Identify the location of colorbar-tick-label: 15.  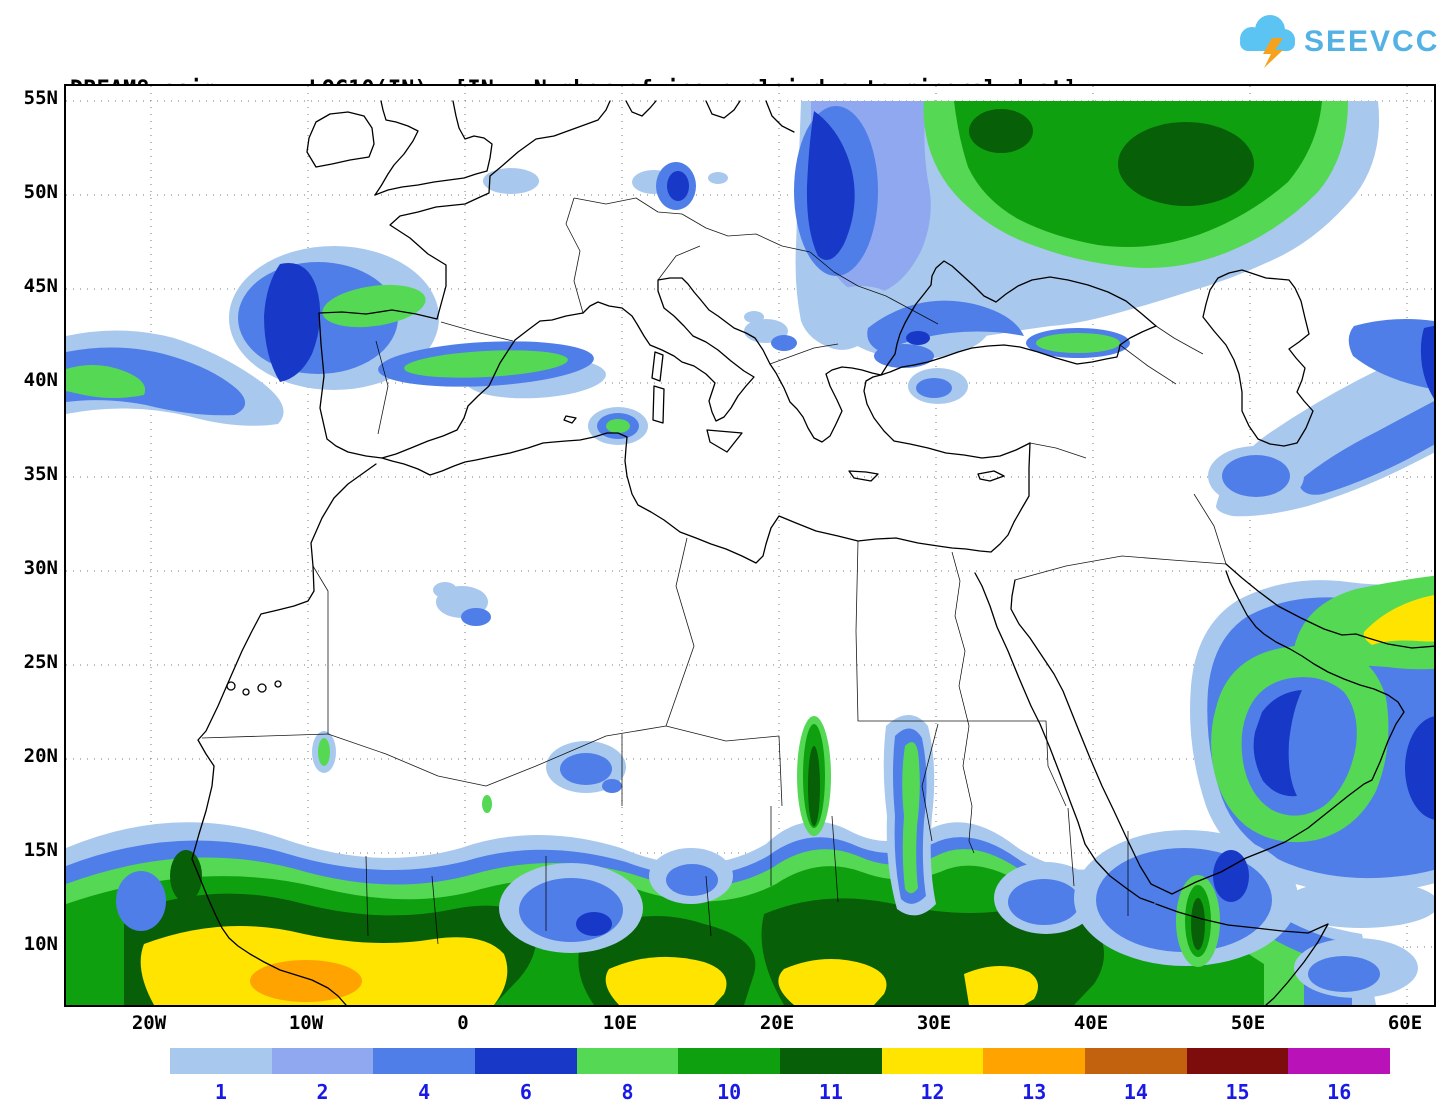
(1237, 1092).